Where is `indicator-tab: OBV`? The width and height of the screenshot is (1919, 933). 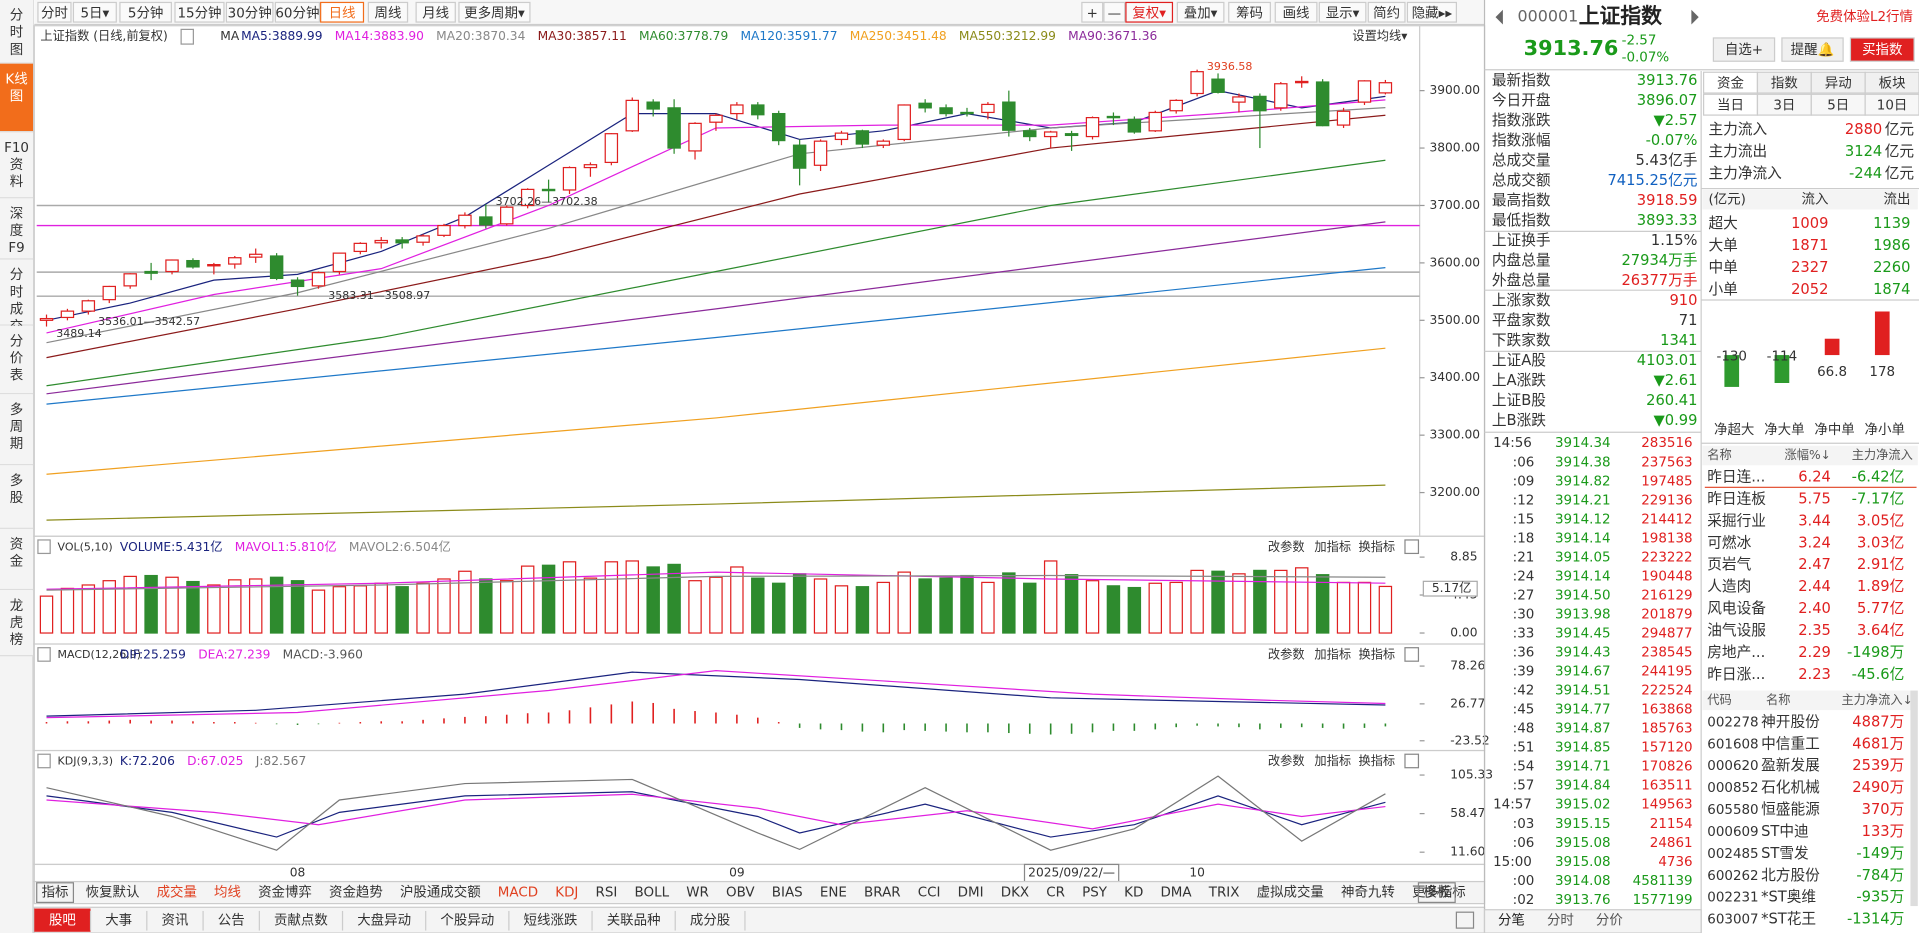 indicator-tab: OBV is located at coordinates (740, 893).